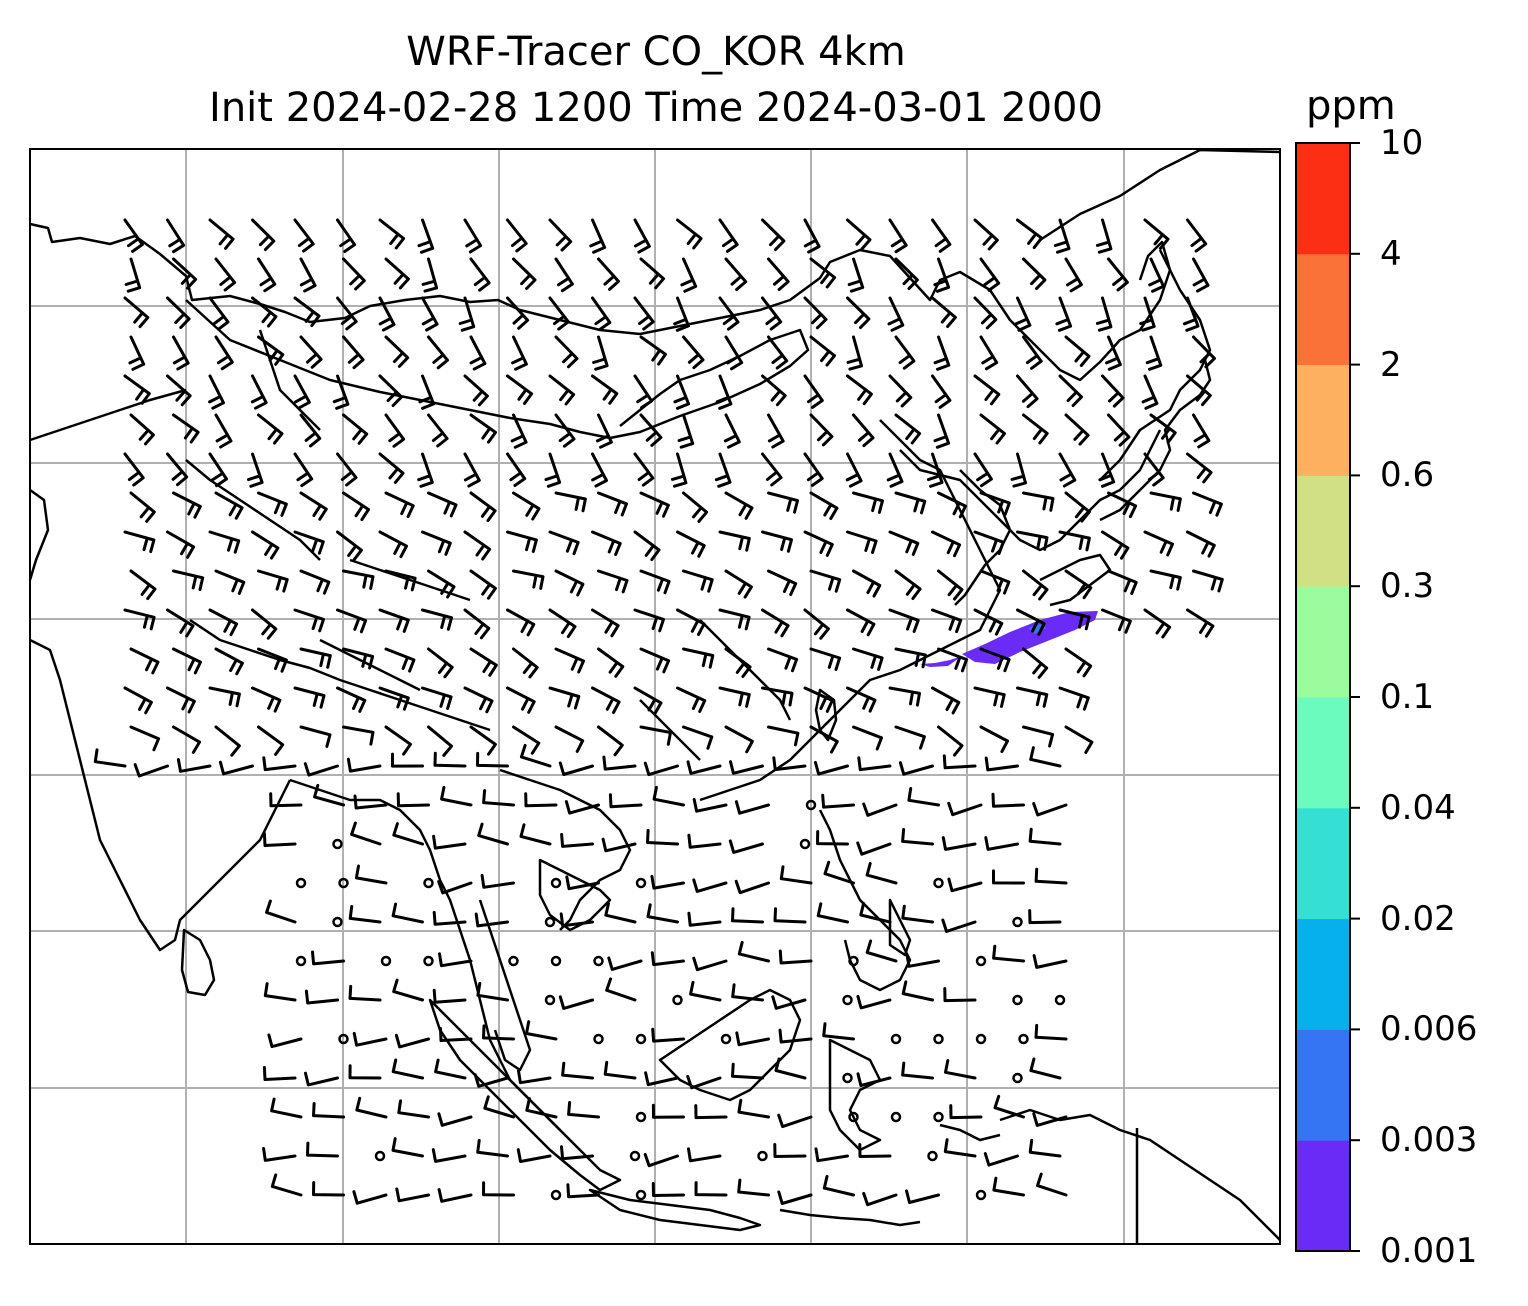  I want to click on map-title-line1: WRF-Tracer CO_KOR 4km, so click(656, 52).